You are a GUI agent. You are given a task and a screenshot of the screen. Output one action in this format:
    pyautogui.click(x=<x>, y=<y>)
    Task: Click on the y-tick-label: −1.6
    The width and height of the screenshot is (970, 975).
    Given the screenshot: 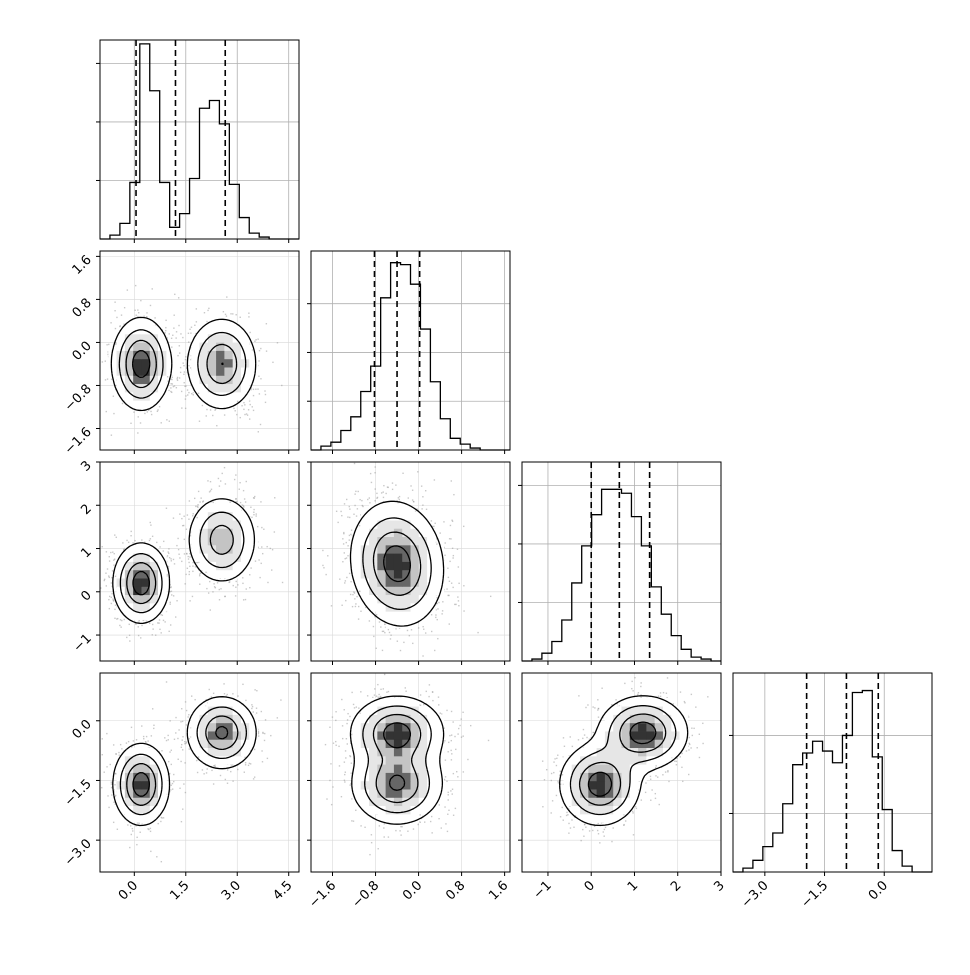 What is the action you would take?
    pyautogui.click(x=78, y=441)
    